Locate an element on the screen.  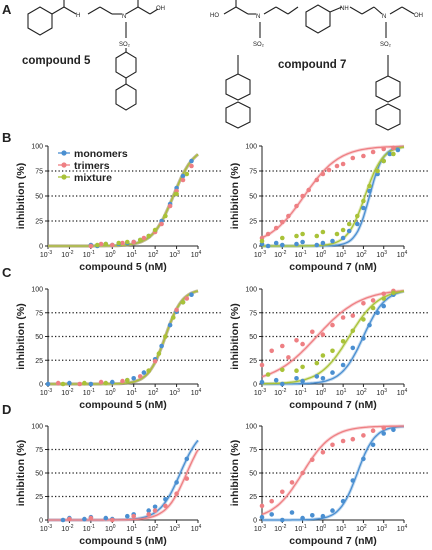
compound-5-structure is located at coordinates (93, 55).